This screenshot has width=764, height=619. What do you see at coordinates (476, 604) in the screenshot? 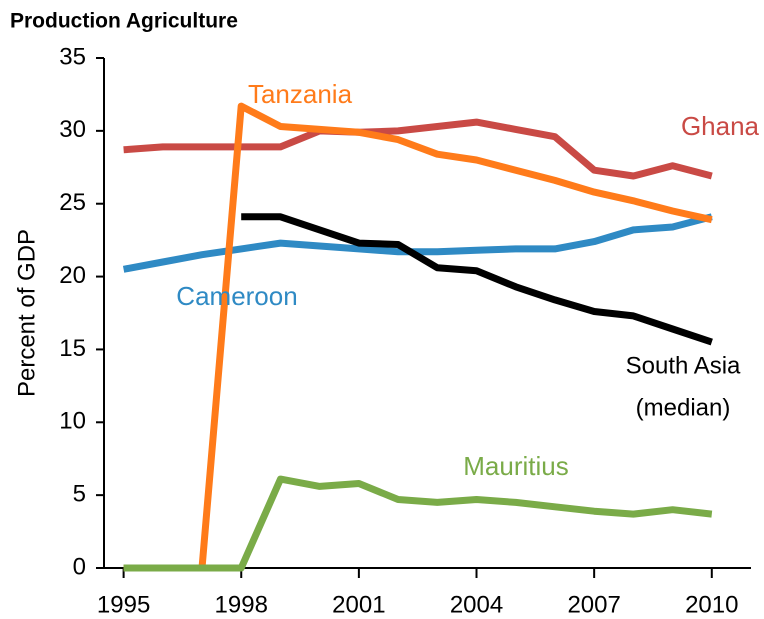
I see `x-tick-label: 2004` at bounding box center [476, 604].